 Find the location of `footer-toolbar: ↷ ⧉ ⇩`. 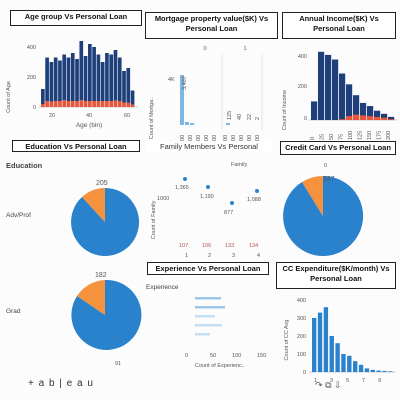

footer-toolbar: ↷ ⧉ ⇩ is located at coordinates (328, 385).